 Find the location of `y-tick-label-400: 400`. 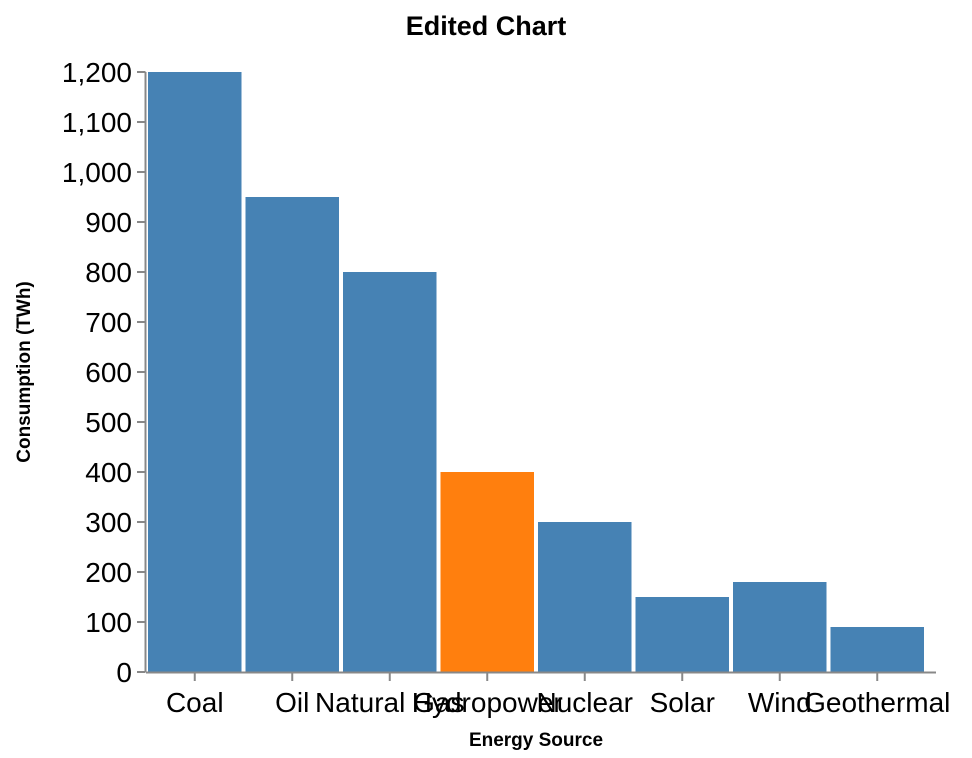

y-tick-label-400: 400 is located at coordinates (108, 472).